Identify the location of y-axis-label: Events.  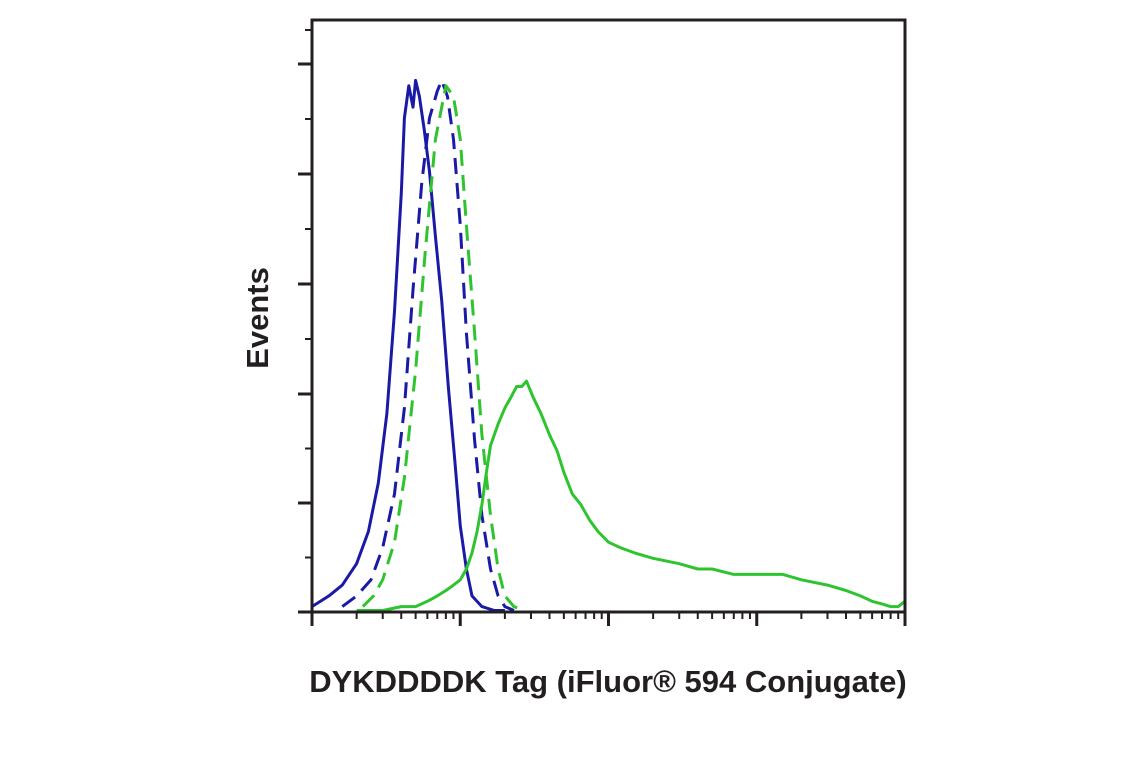
(257, 318).